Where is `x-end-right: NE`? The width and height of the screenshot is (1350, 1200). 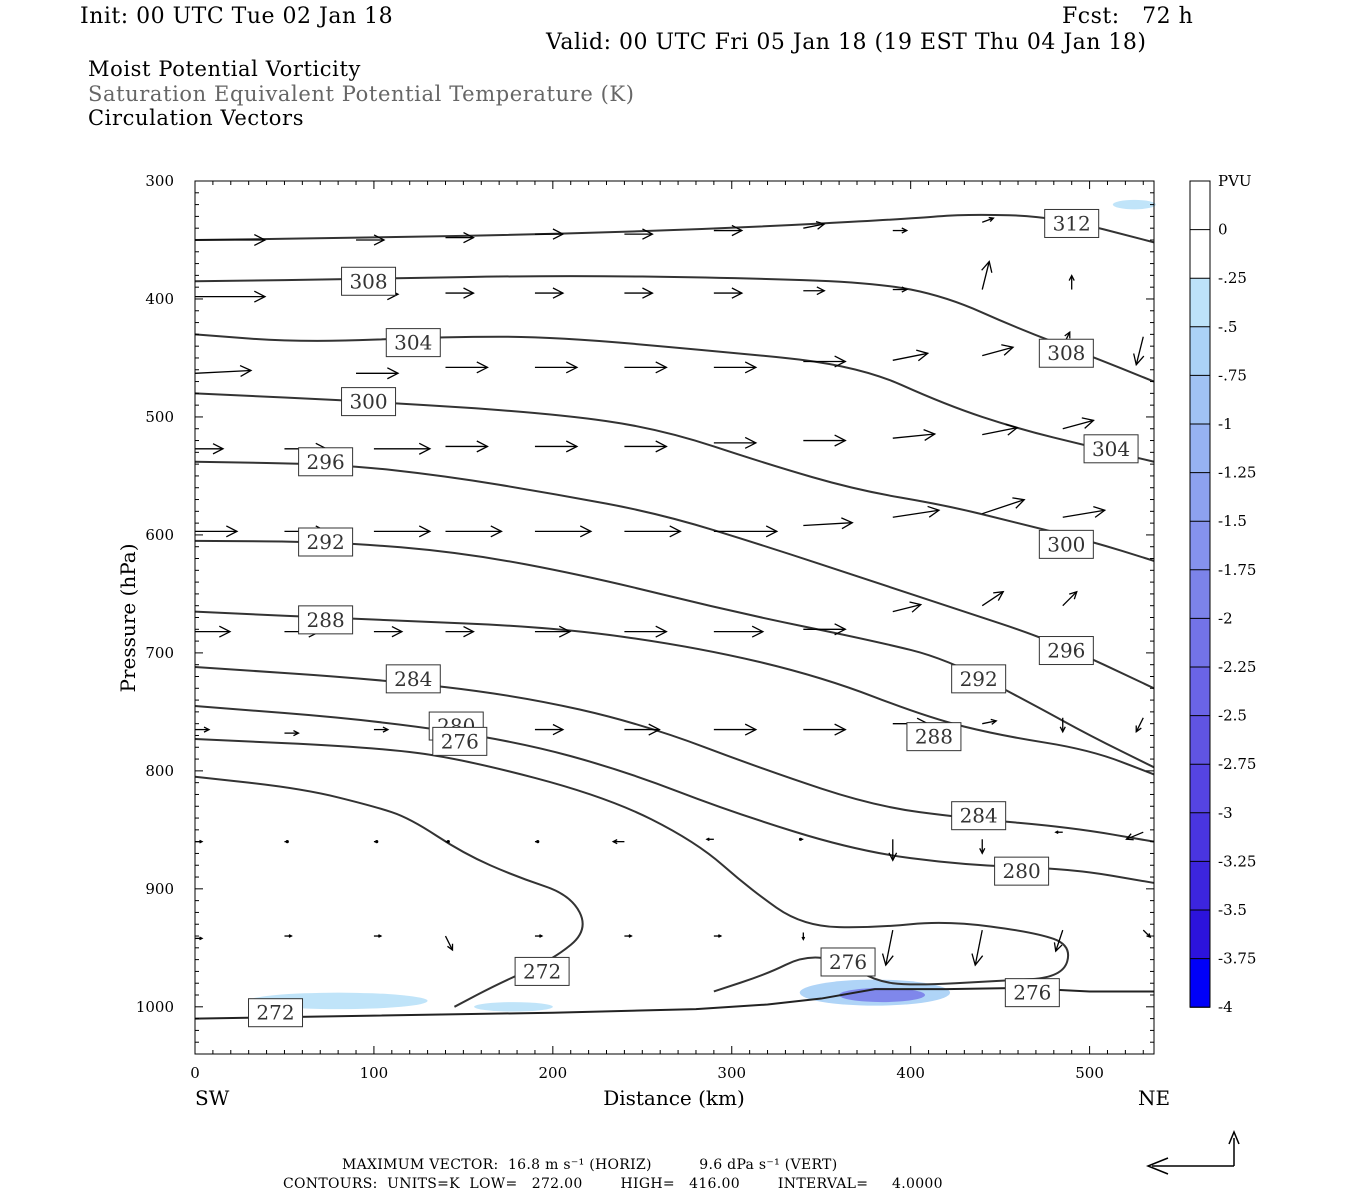
x-end-right: NE is located at coordinates (1154, 1098).